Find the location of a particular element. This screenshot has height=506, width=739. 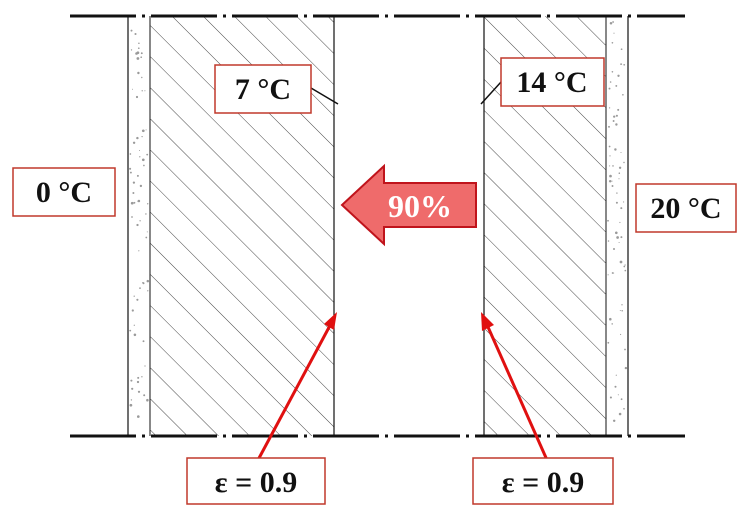

heat-flow-arrow: 90% is located at coordinates (408, 205).